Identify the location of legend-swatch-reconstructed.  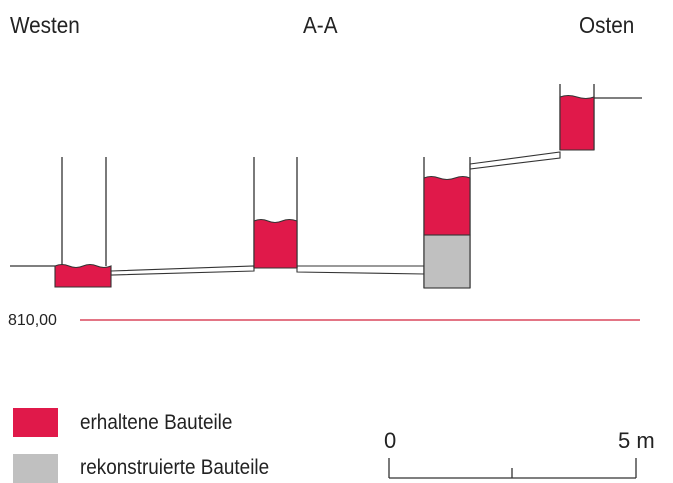
(35, 468).